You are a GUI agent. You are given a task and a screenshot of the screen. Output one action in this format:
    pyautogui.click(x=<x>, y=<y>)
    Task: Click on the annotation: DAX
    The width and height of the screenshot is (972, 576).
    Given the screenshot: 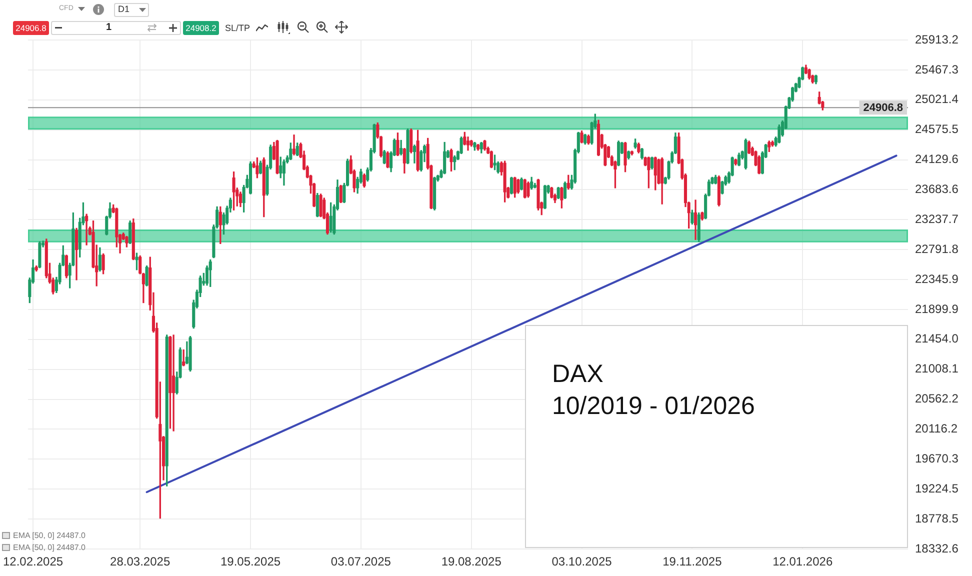 What is the action you would take?
    pyautogui.click(x=578, y=374)
    